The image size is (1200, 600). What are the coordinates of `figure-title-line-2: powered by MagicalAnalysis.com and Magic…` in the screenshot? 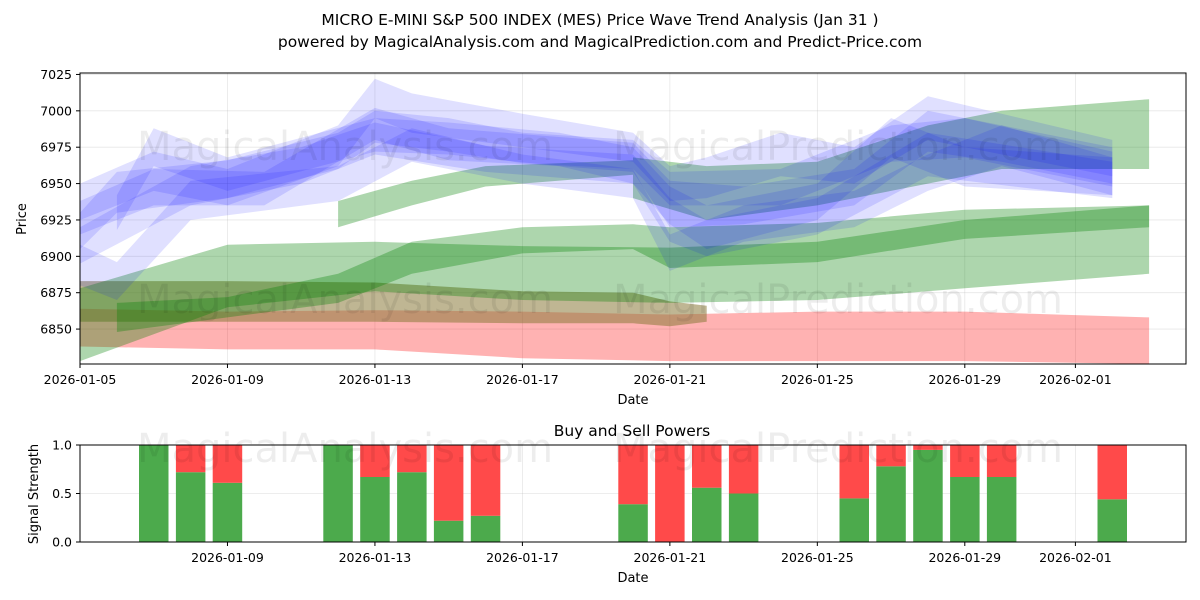 It's located at (600, 42).